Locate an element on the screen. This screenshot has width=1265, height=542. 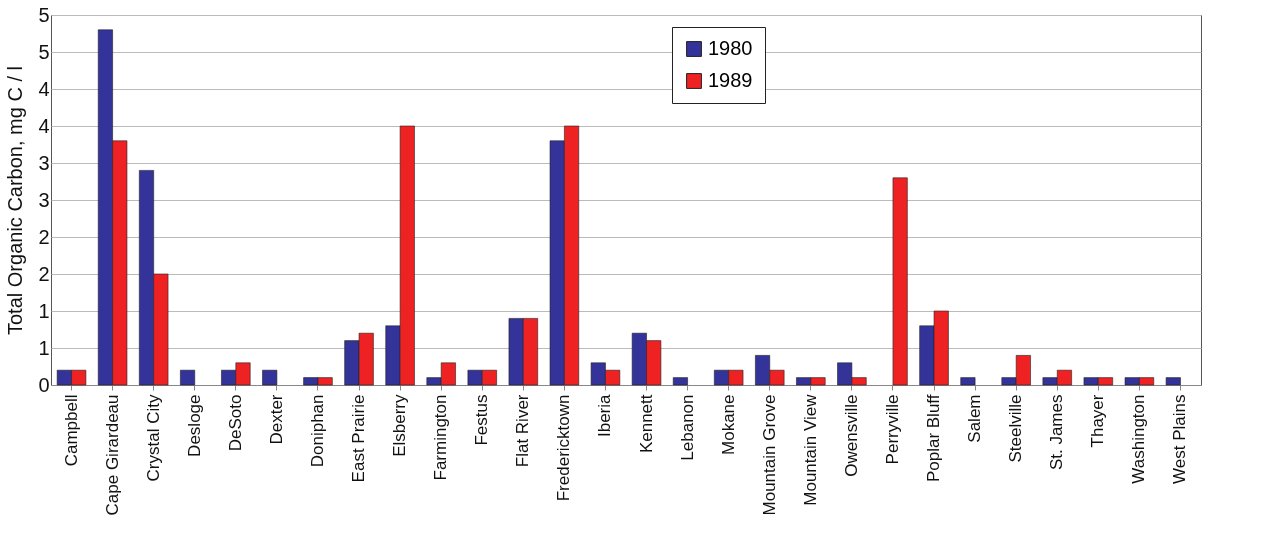
x-tick-label: Kennett is located at coordinates (646, 424).